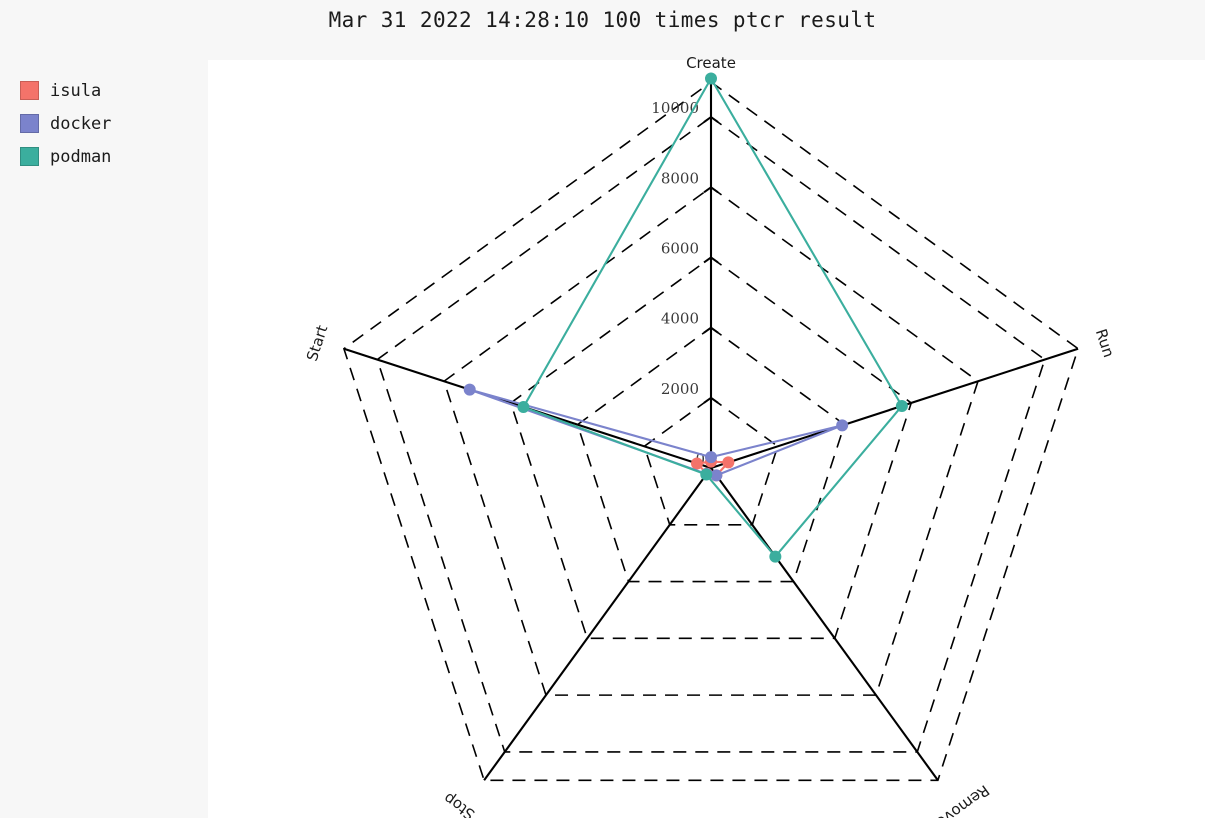 Image resolution: width=1205 pixels, height=818 pixels. I want to click on legend-item-isula: isula, so click(107, 90).